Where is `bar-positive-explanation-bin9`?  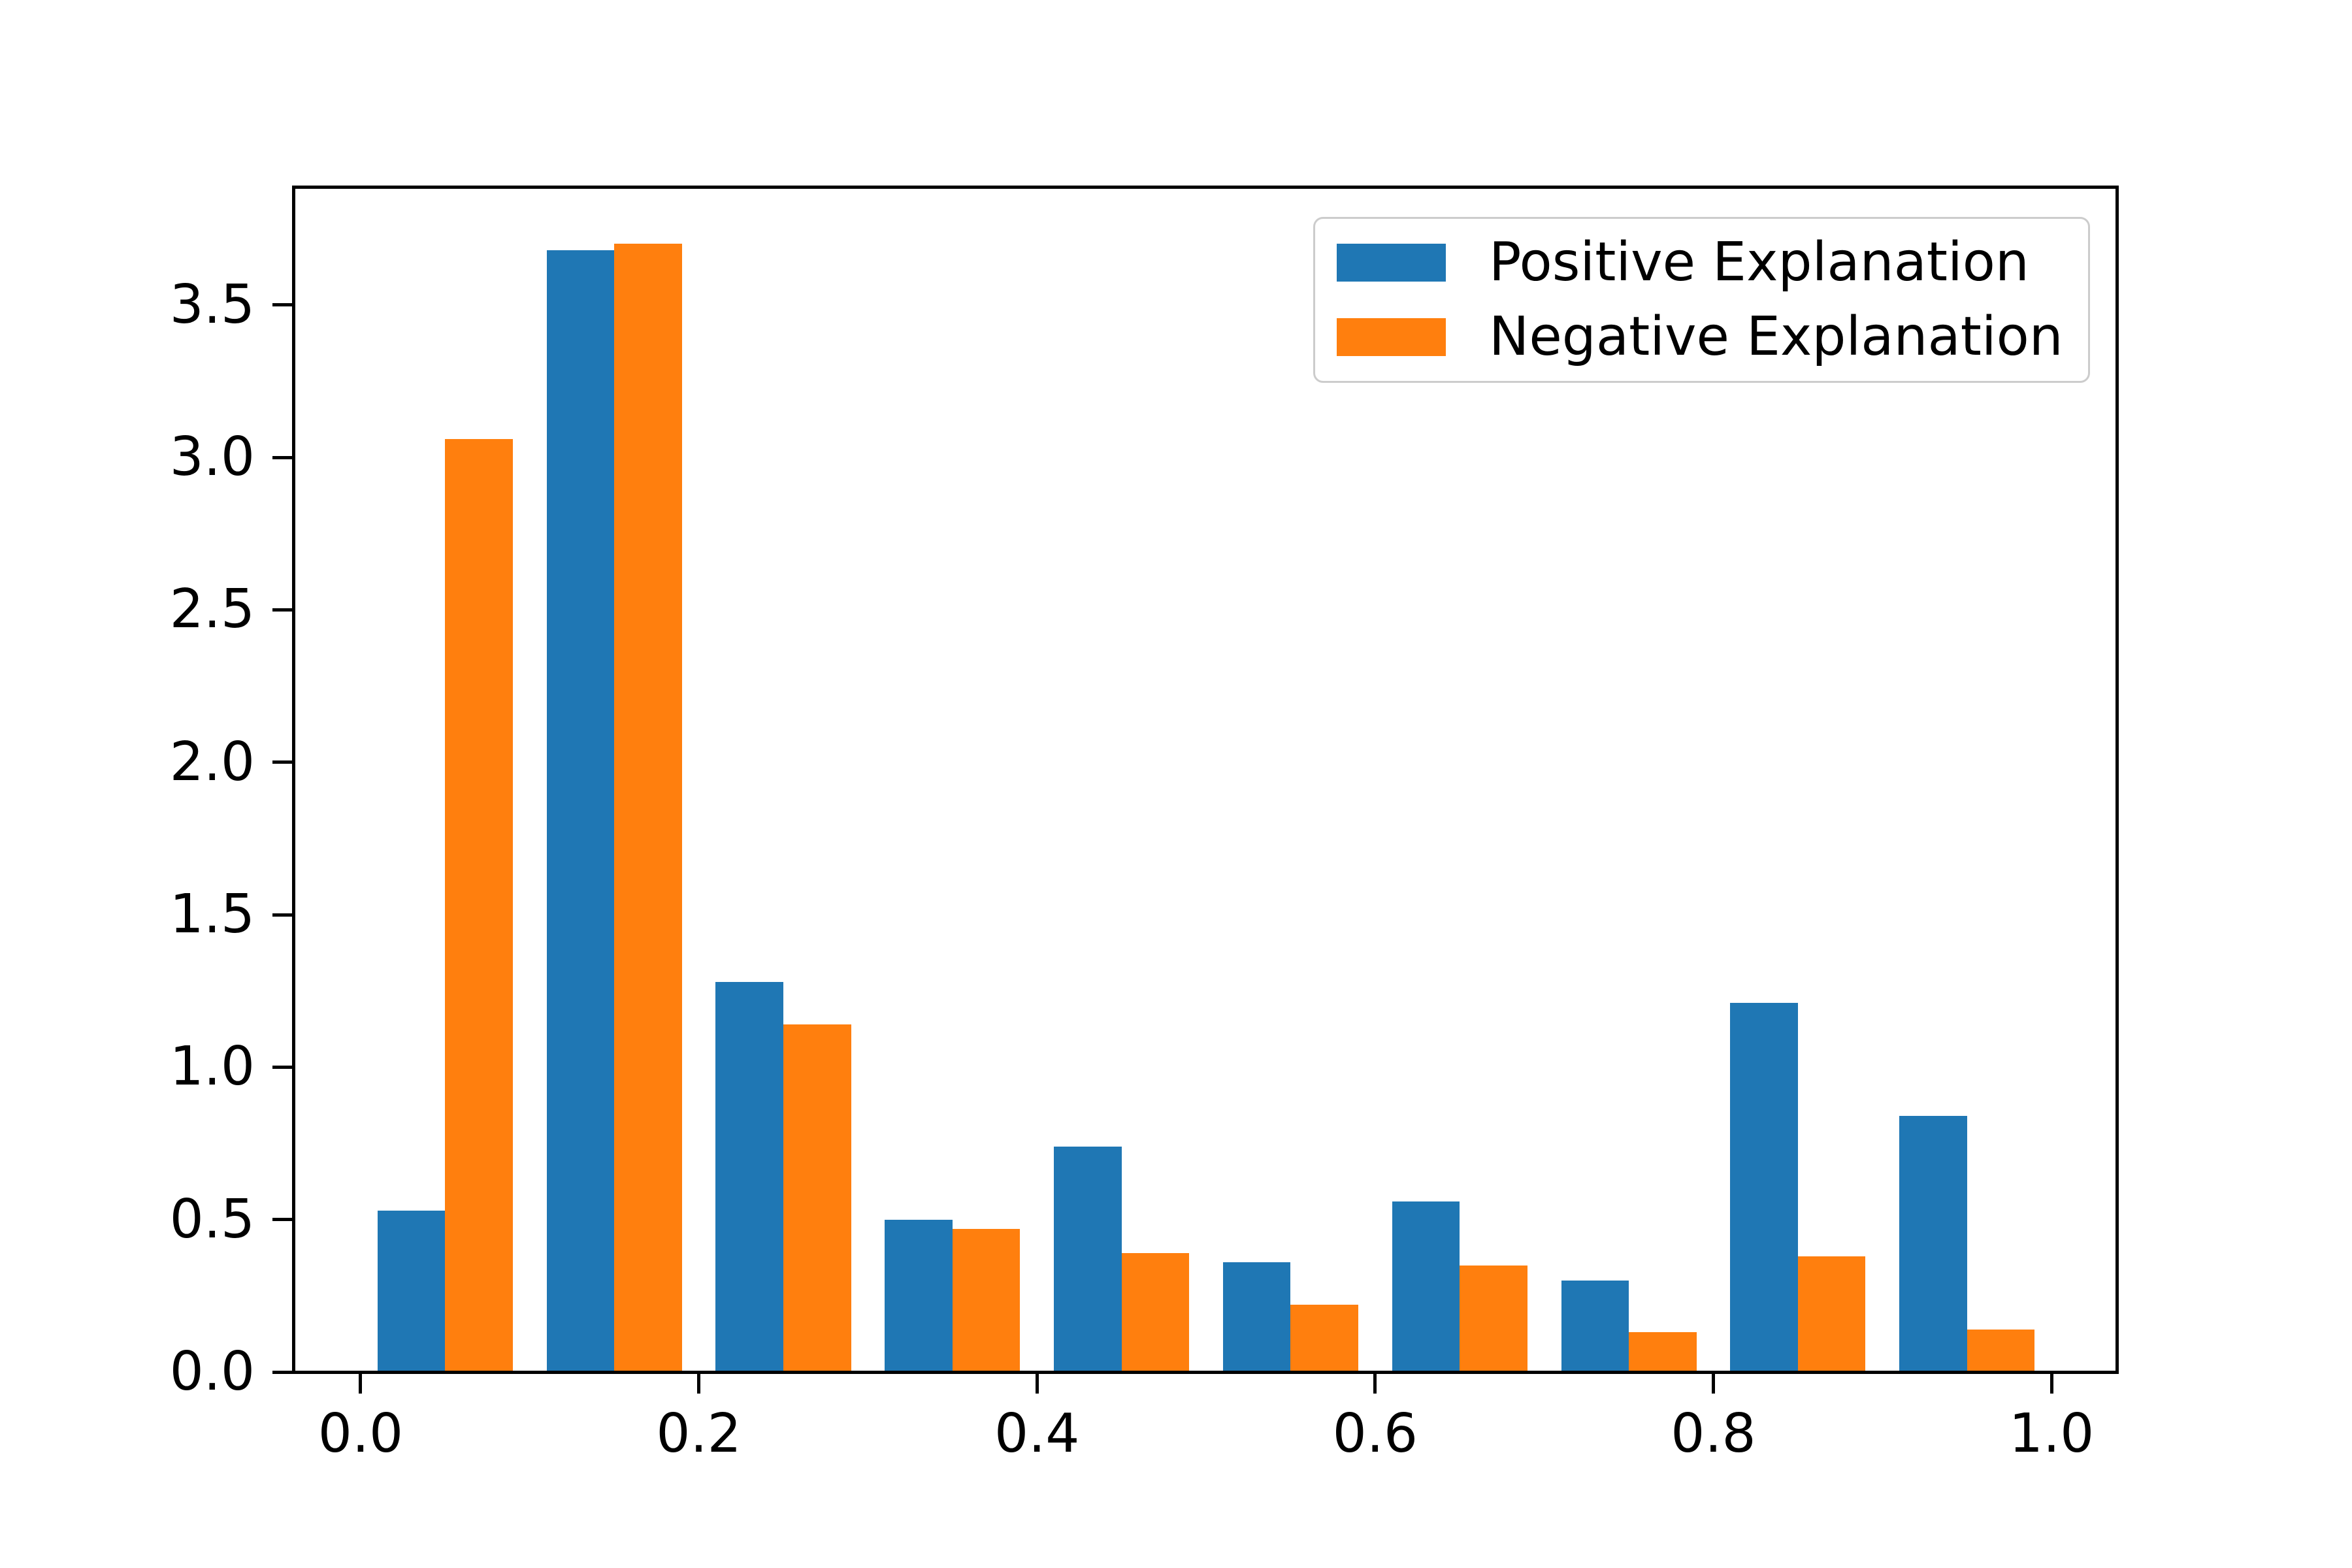 bar-positive-explanation-bin9 is located at coordinates (1933, 1244).